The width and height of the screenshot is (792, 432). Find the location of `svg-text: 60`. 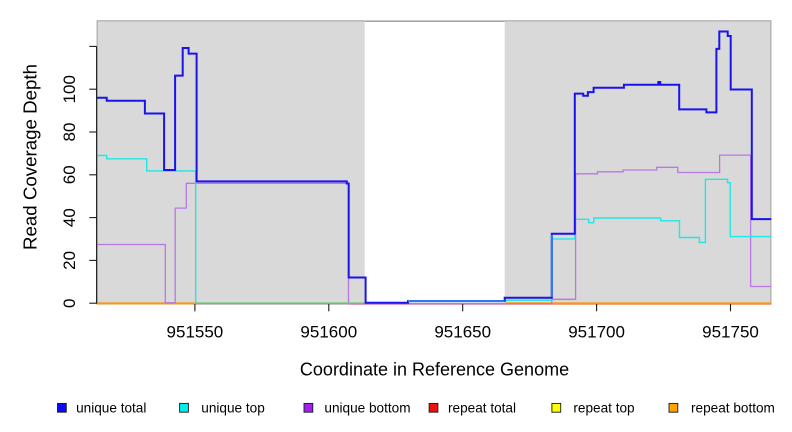

svg-text: 60 is located at coordinates (69, 174).